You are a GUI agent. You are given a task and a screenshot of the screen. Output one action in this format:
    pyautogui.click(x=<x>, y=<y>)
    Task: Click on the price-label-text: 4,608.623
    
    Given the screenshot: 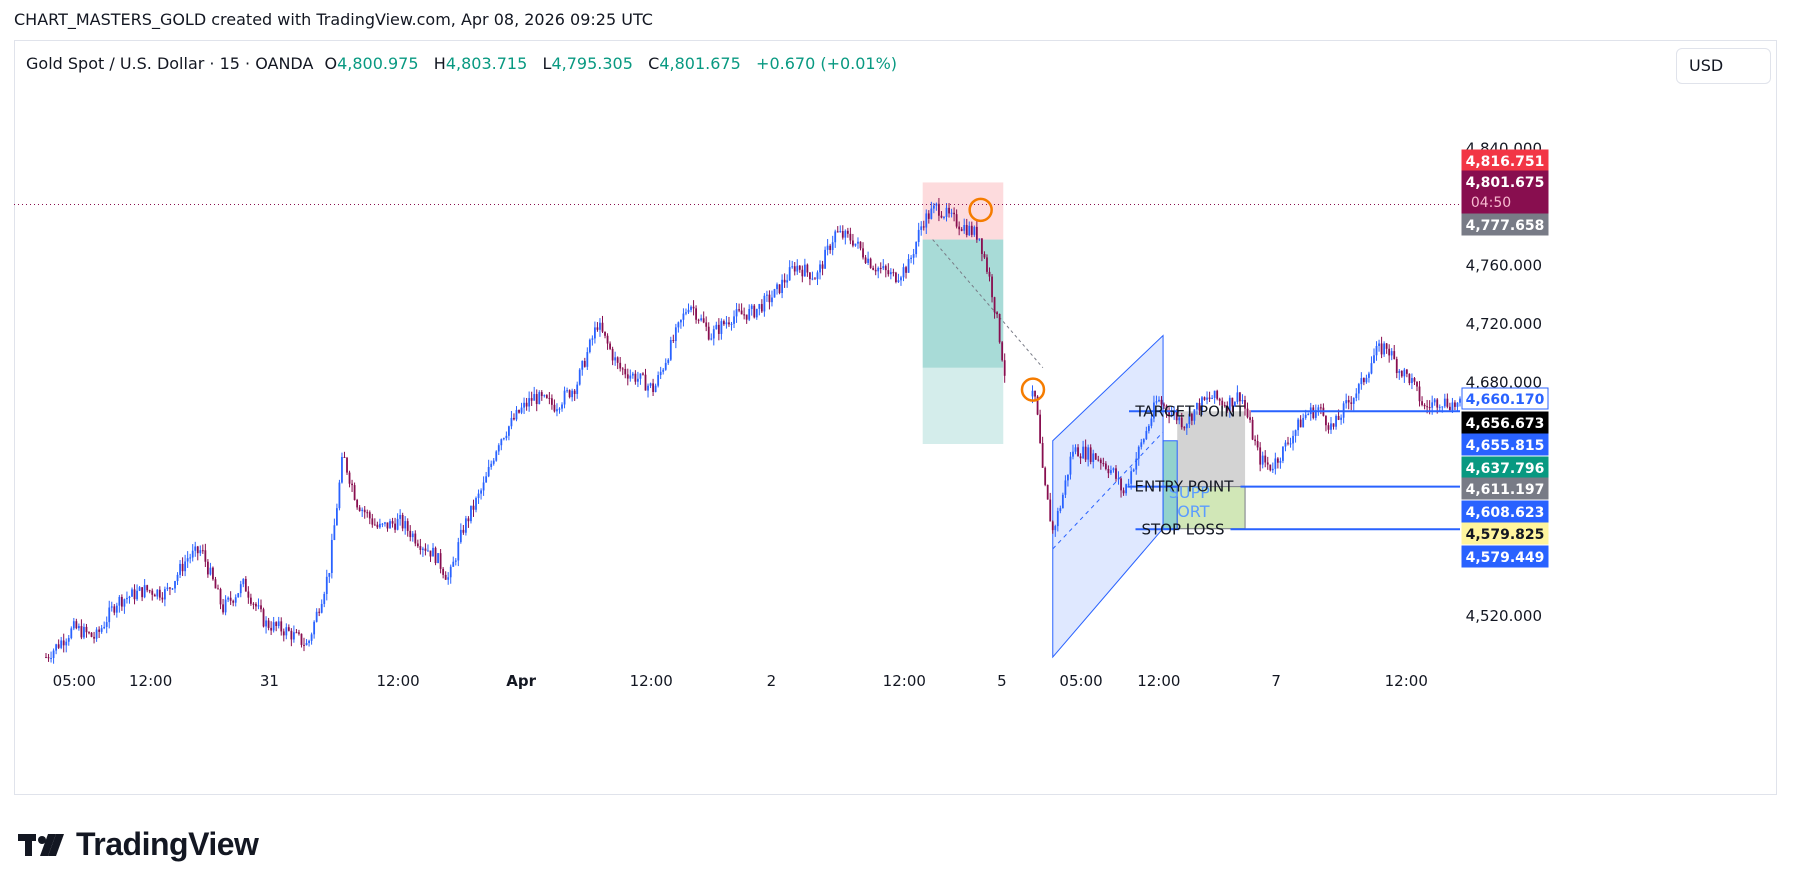 What is the action you would take?
    pyautogui.click(x=1505, y=513)
    